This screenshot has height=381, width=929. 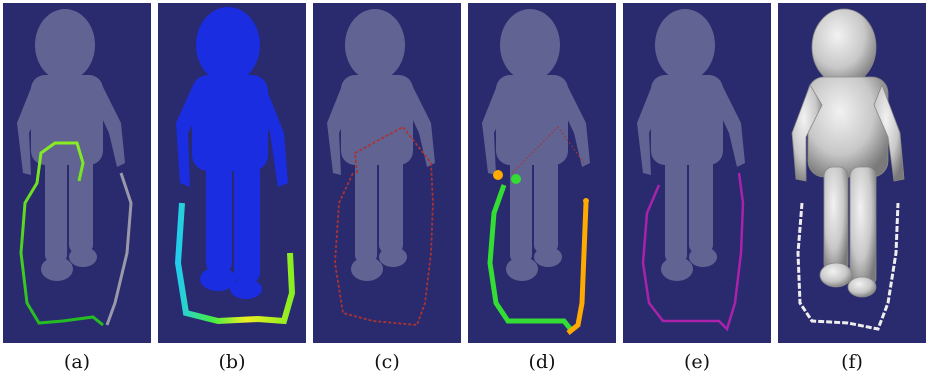 I want to click on path-magenta, so click(x=693, y=252).